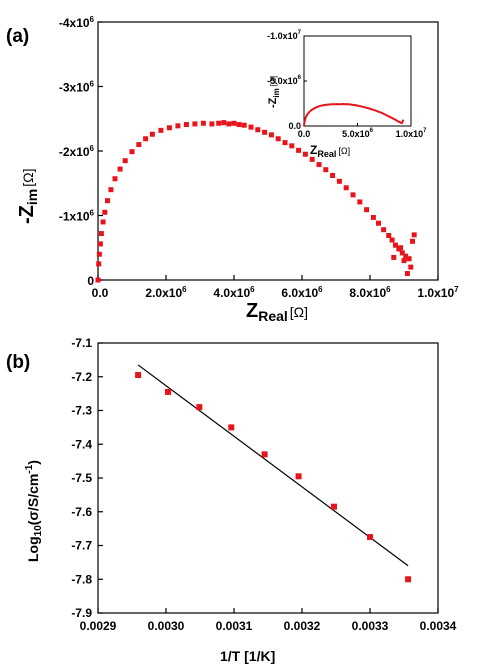 The image size is (494, 668). Describe the element at coordinates (354, 114) in the screenshot. I see `inset-series-curve` at that location.